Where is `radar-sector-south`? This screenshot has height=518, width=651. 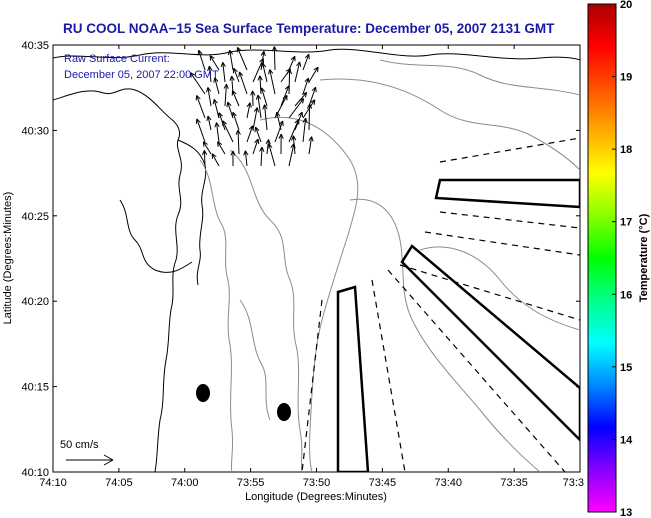 radar-sector-south is located at coordinates (353, 378).